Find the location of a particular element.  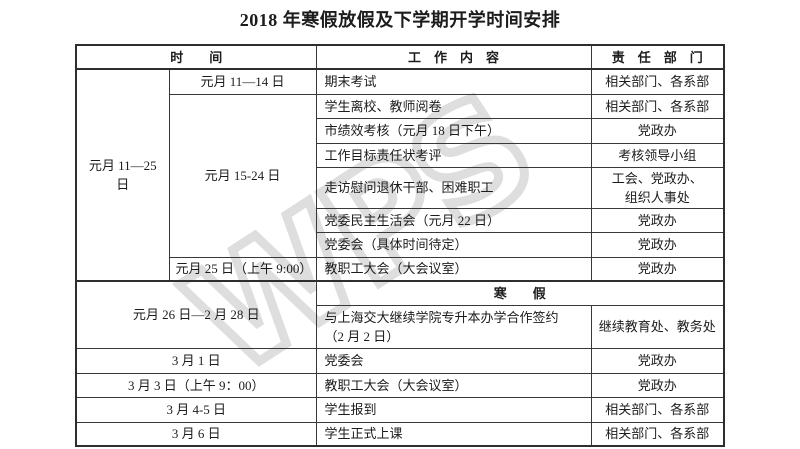

page-title: 2018 年寒假放假及下学期开学时间安排 is located at coordinates (400, 20).